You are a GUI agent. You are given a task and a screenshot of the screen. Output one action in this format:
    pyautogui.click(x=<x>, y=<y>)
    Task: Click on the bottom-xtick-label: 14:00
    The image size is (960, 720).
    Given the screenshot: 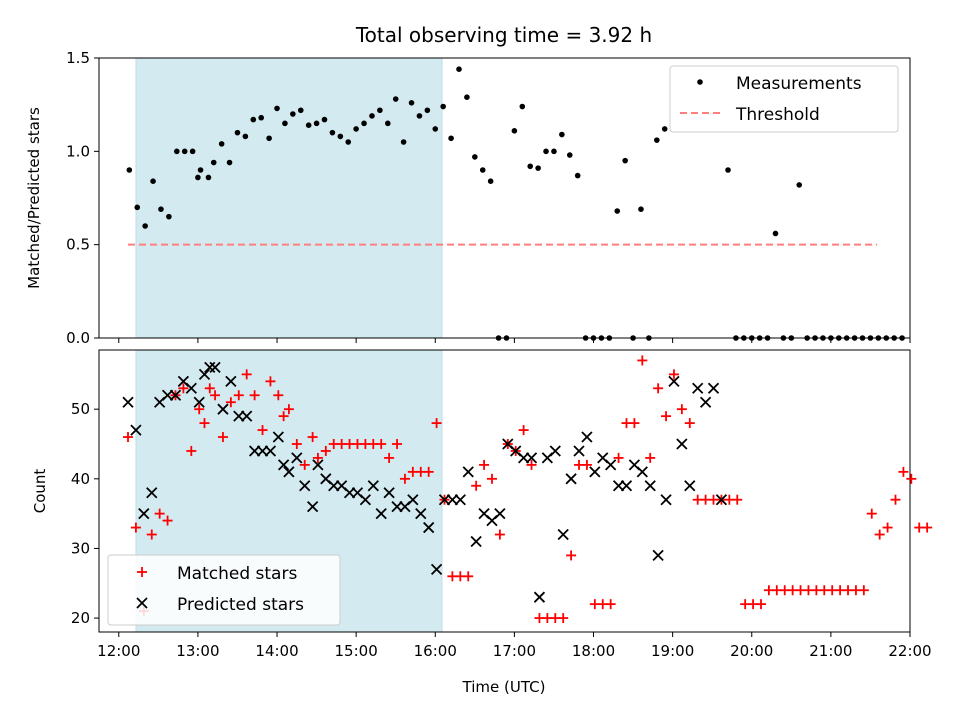 What is the action you would take?
    pyautogui.click(x=276, y=651)
    